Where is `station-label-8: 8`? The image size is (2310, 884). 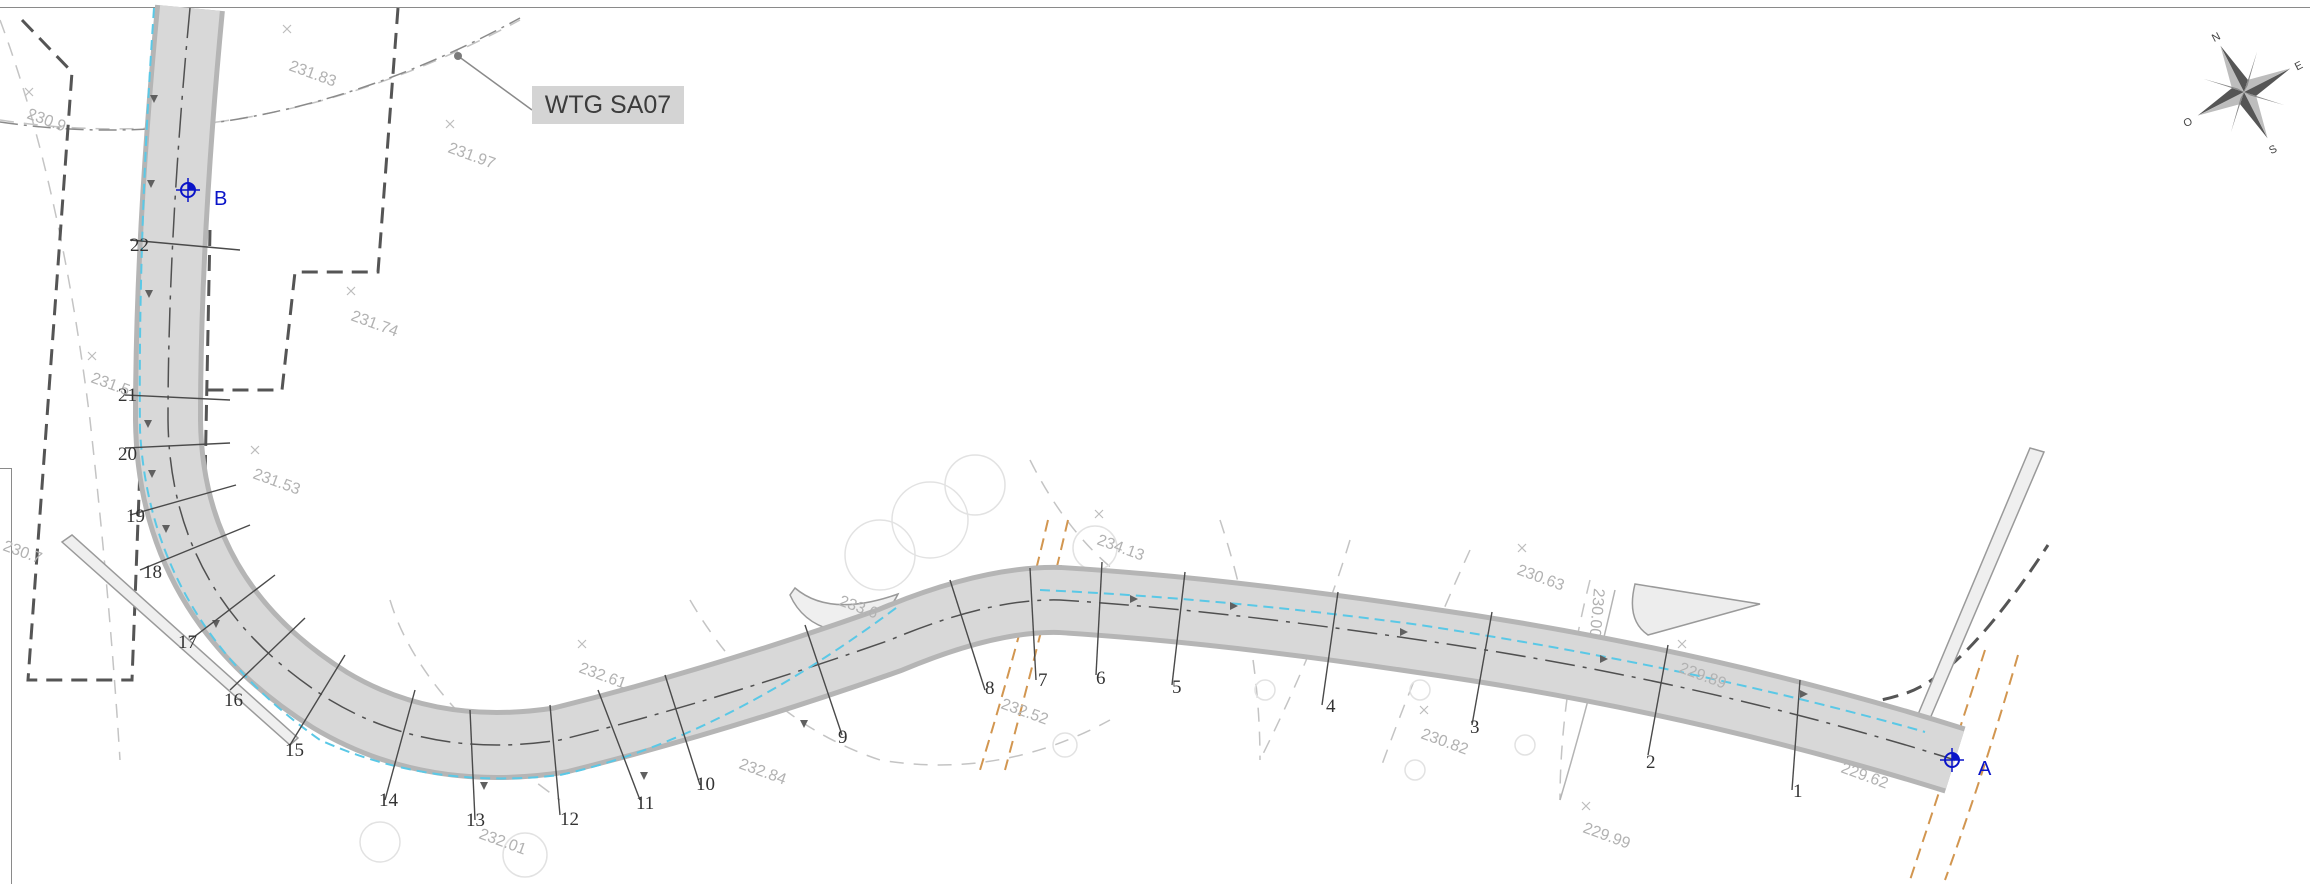
station-label-8: 8 is located at coordinates (990, 688).